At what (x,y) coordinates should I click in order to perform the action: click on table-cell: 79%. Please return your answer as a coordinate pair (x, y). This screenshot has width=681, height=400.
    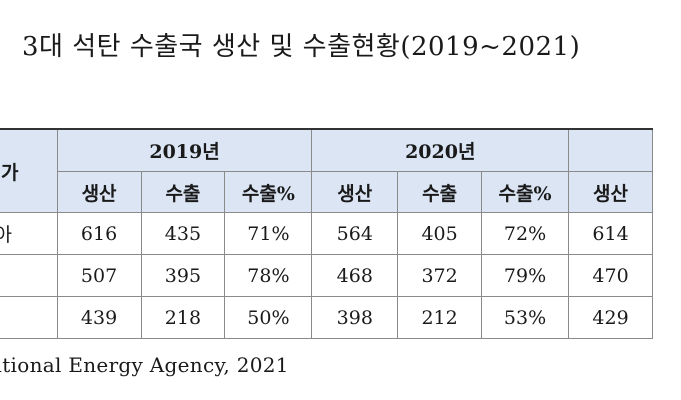
    Looking at the image, I should click on (525, 275).